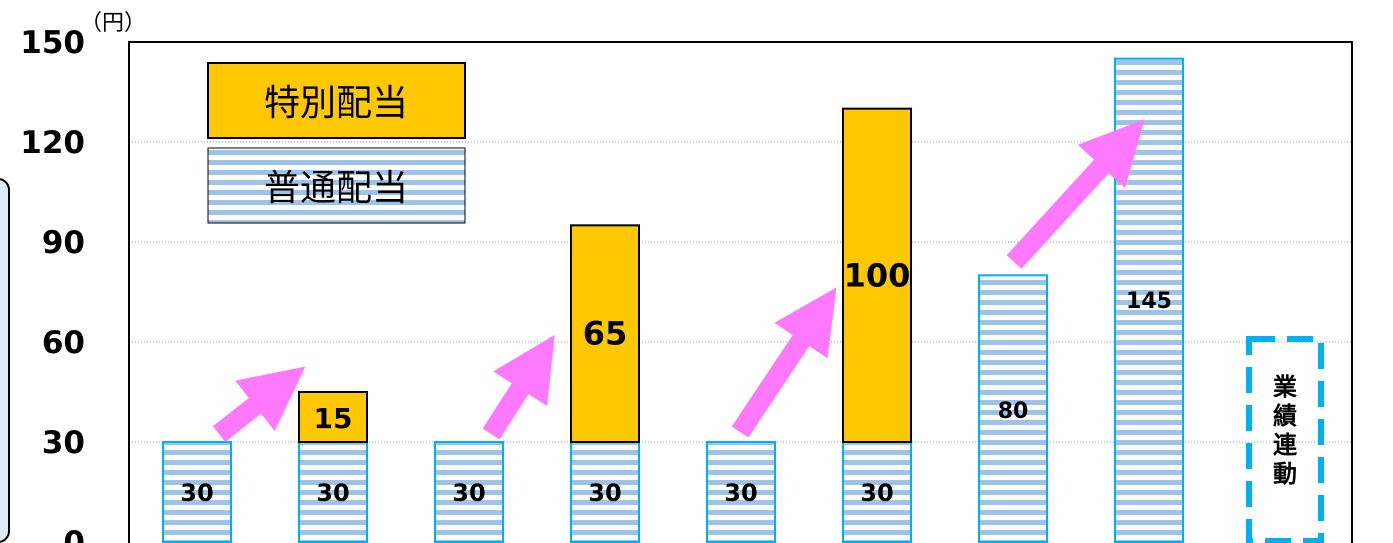 Image resolution: width=1393 pixels, height=543 pixels. Describe the element at coordinates (74, 534) in the screenshot. I see `y-tick-label: 0` at that location.